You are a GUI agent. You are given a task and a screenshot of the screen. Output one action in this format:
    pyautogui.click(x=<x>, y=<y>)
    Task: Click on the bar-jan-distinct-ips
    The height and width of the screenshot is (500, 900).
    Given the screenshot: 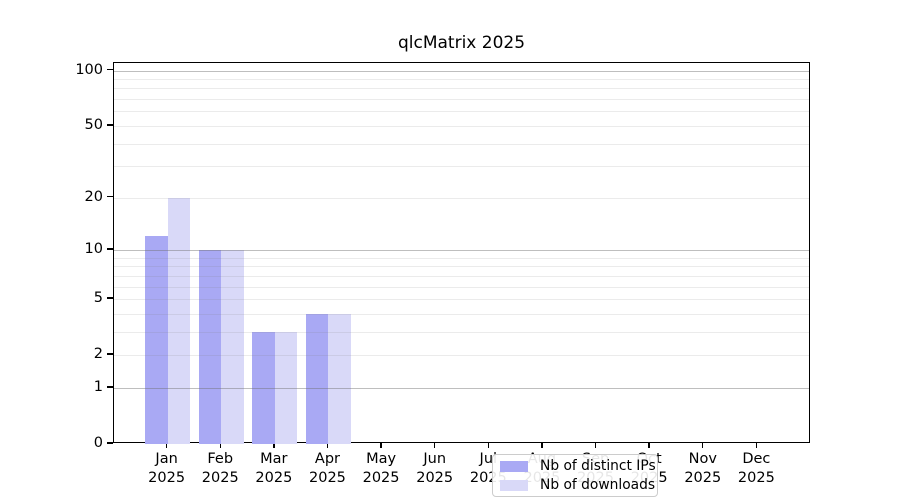 What is the action you would take?
    pyautogui.click(x=156, y=340)
    